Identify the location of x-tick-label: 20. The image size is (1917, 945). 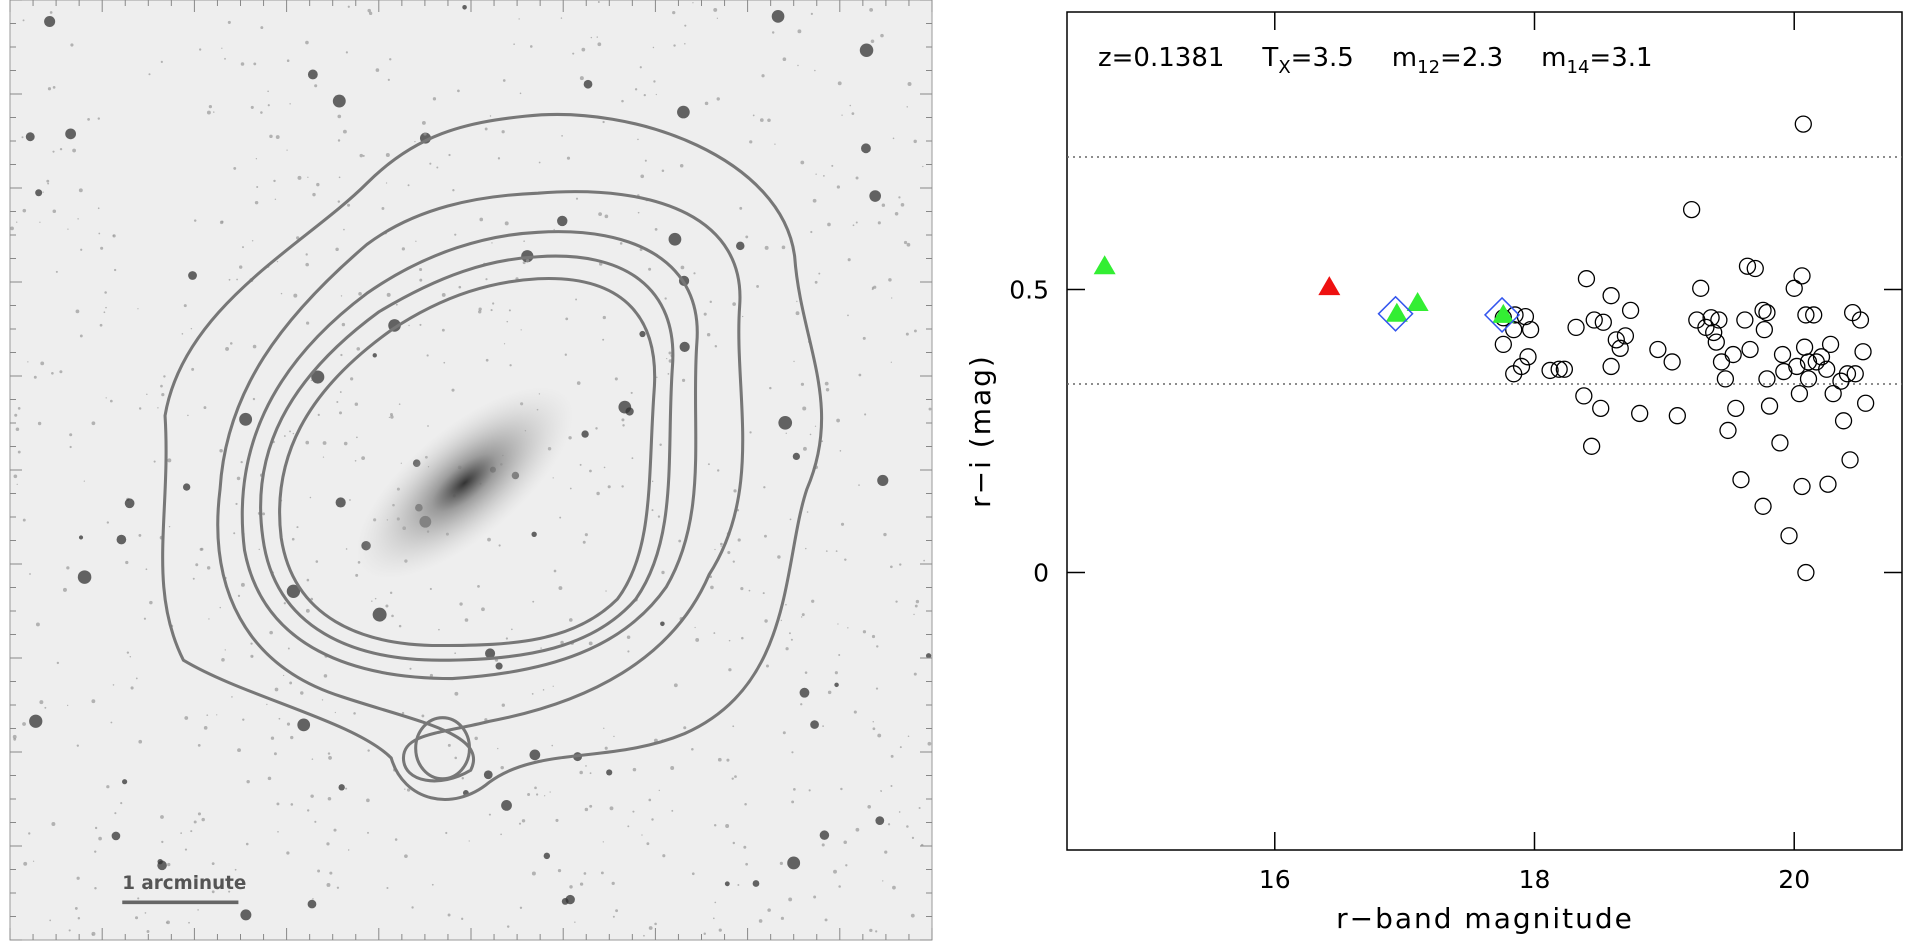
(1794, 879).